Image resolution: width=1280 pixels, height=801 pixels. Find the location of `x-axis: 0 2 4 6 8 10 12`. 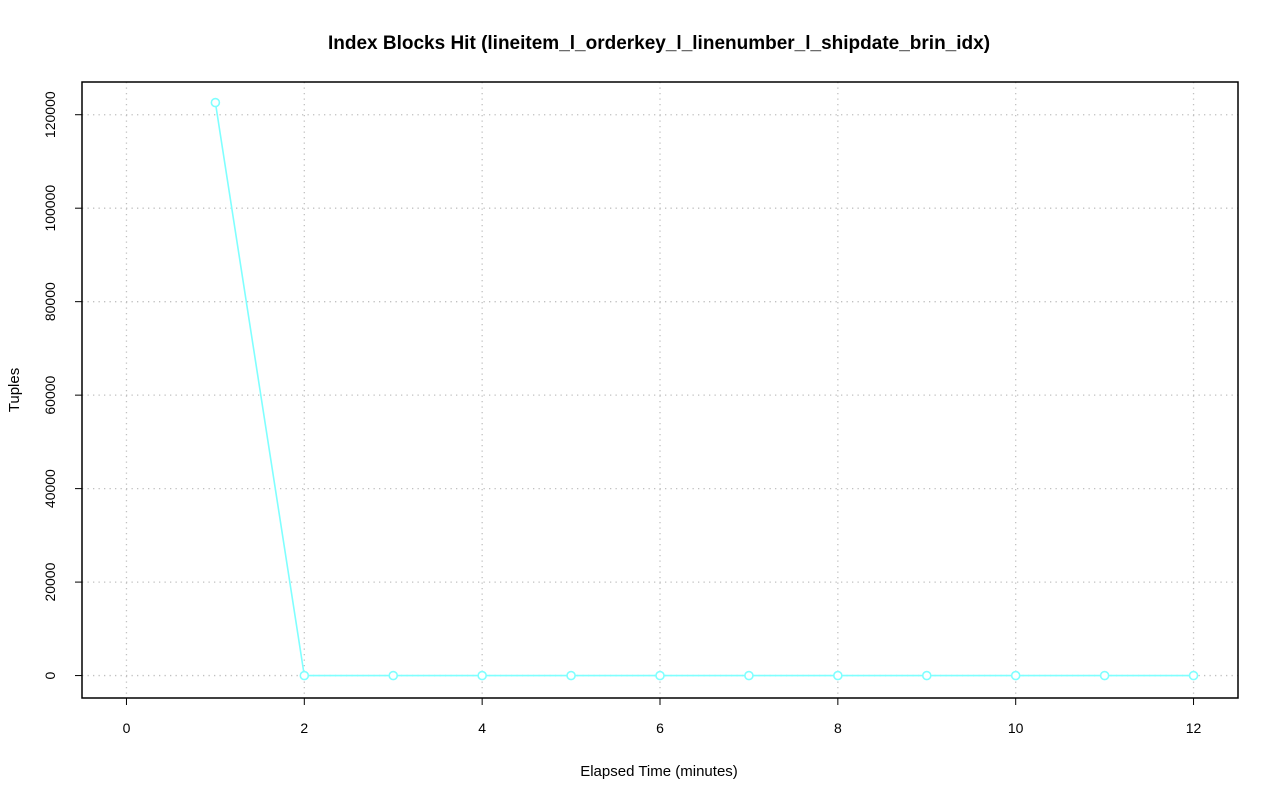

x-axis: 0 2 4 6 8 10 12 is located at coordinates (662, 716).